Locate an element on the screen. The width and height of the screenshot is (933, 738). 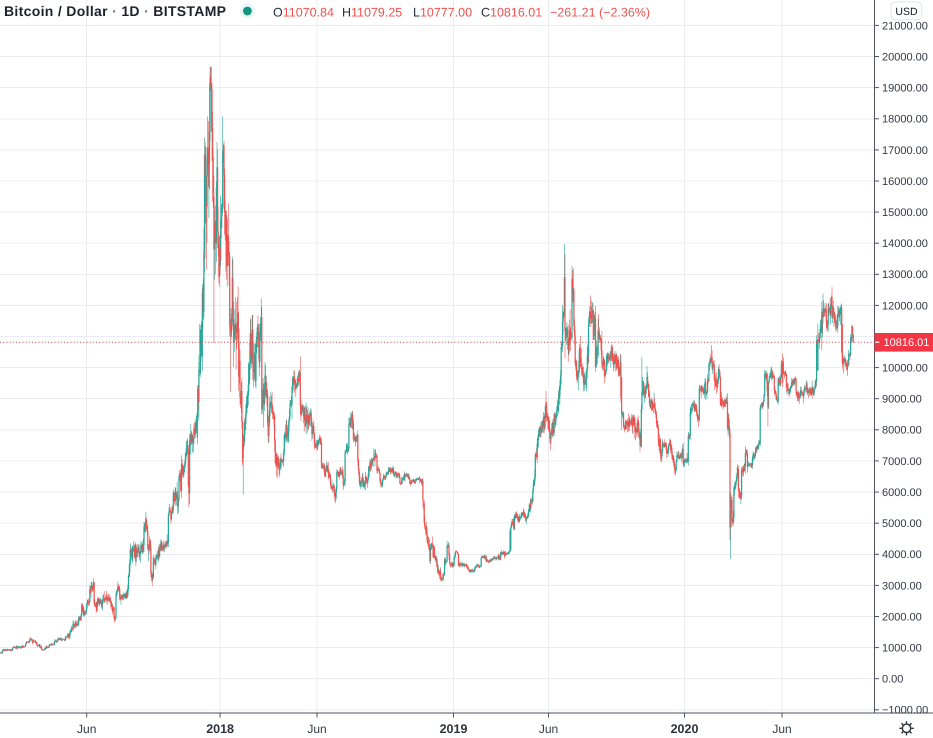
svg-text: 14000.00 is located at coordinates (905, 244).